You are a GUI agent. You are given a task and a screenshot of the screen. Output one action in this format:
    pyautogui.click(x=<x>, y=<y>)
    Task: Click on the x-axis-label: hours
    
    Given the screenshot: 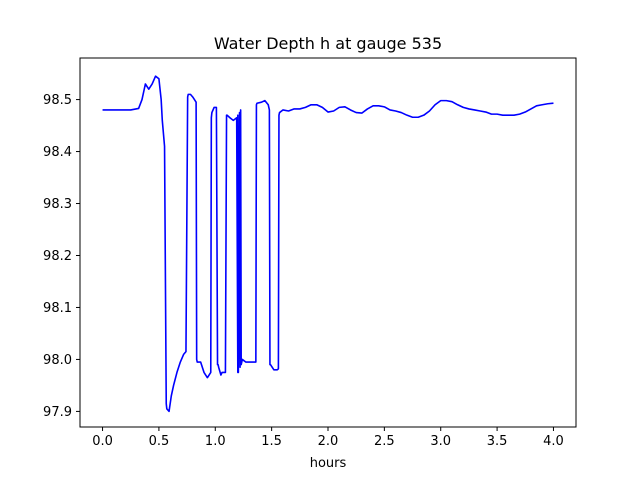 What is the action you would take?
    pyautogui.click(x=328, y=463)
    